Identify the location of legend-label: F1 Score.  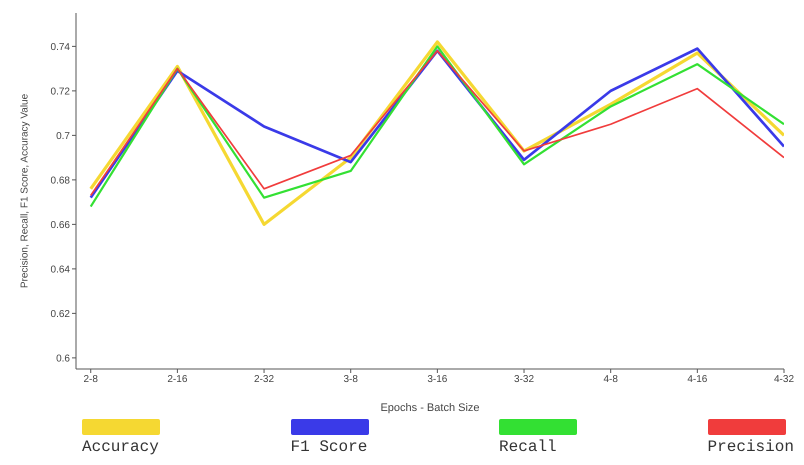
(329, 447).